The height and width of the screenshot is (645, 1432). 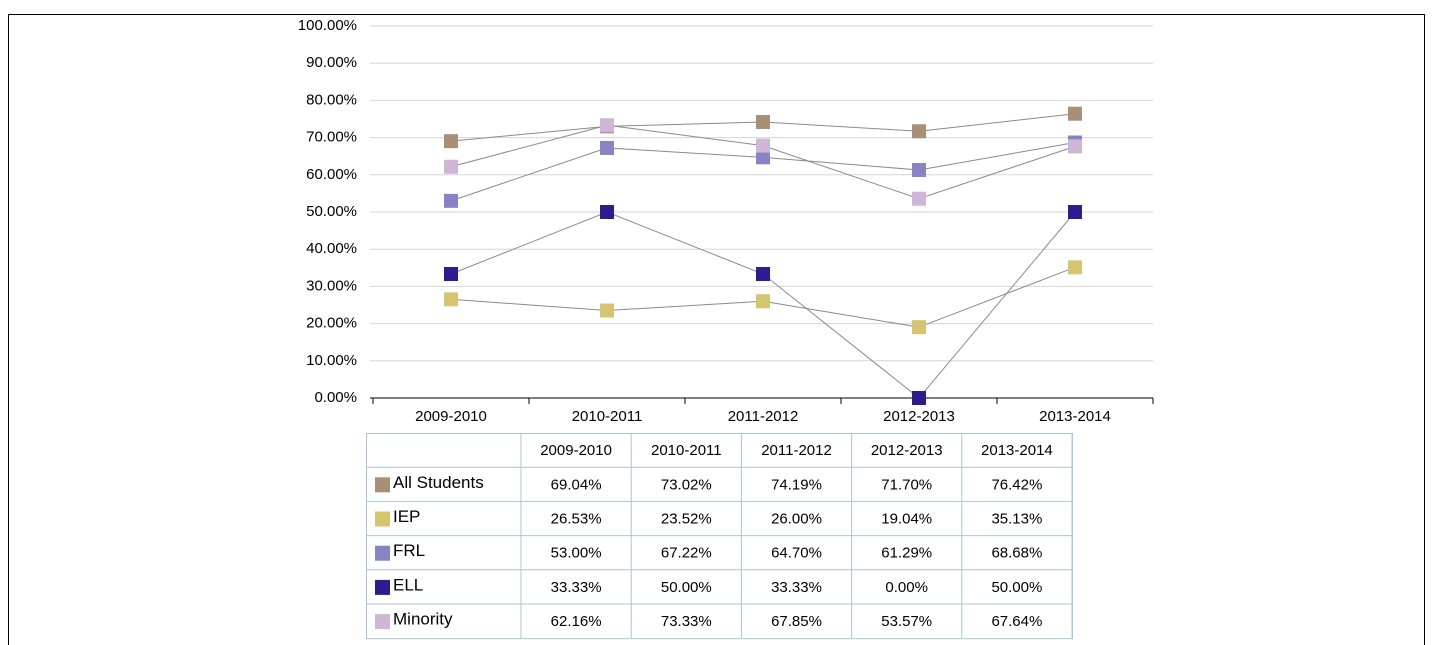 I want to click on table-cell: 53.57%, so click(x=906, y=621).